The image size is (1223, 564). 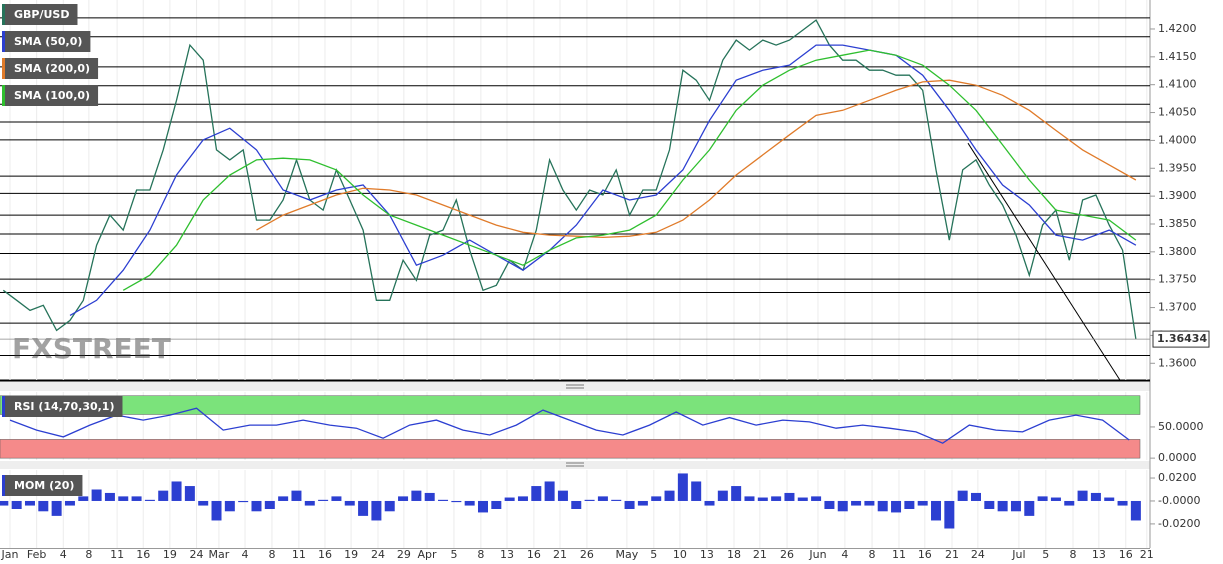 What do you see at coordinates (219, 554) in the screenshot?
I see `x-tick-label: Mar` at bounding box center [219, 554].